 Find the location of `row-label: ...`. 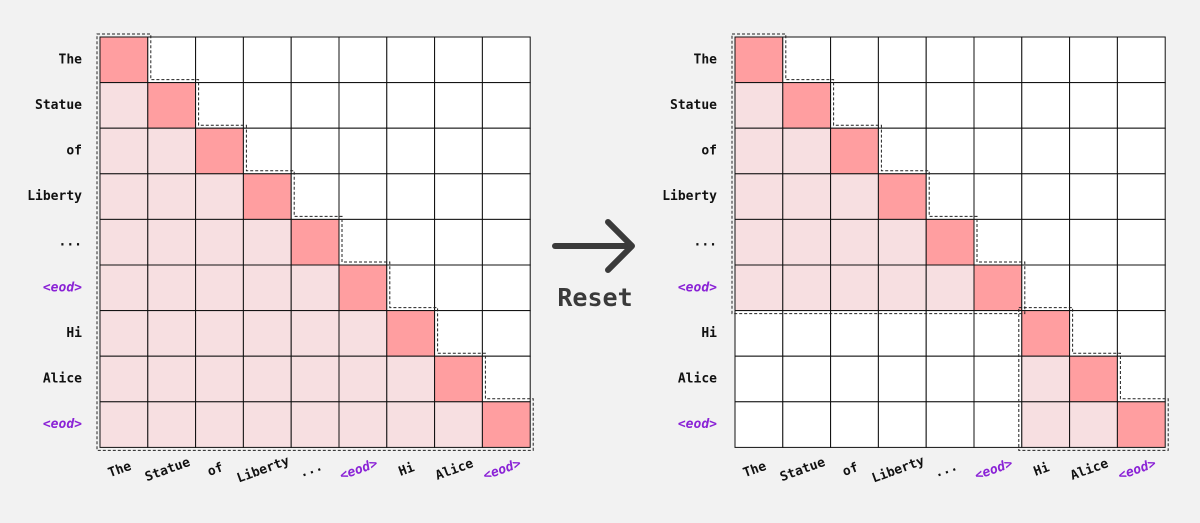

row-label: ... is located at coordinates (705, 242).